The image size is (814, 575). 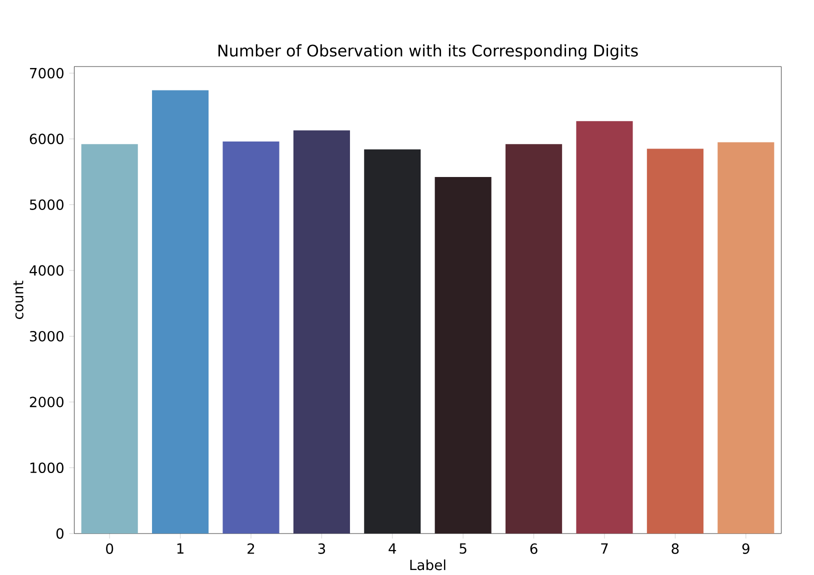 What do you see at coordinates (604, 548) in the screenshot?
I see `x-tick-label: 7` at bounding box center [604, 548].